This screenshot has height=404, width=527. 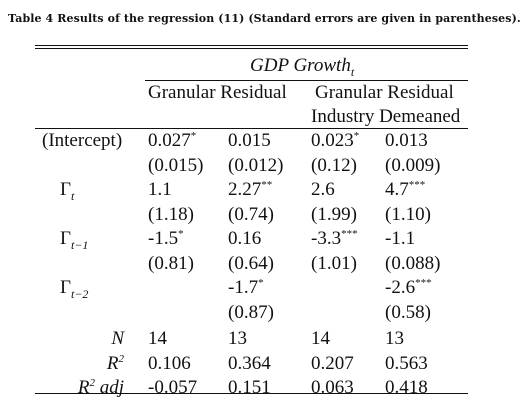 What do you see at coordinates (171, 263) in the screenshot?
I see `table-cell: (0.81)` at bounding box center [171, 263].